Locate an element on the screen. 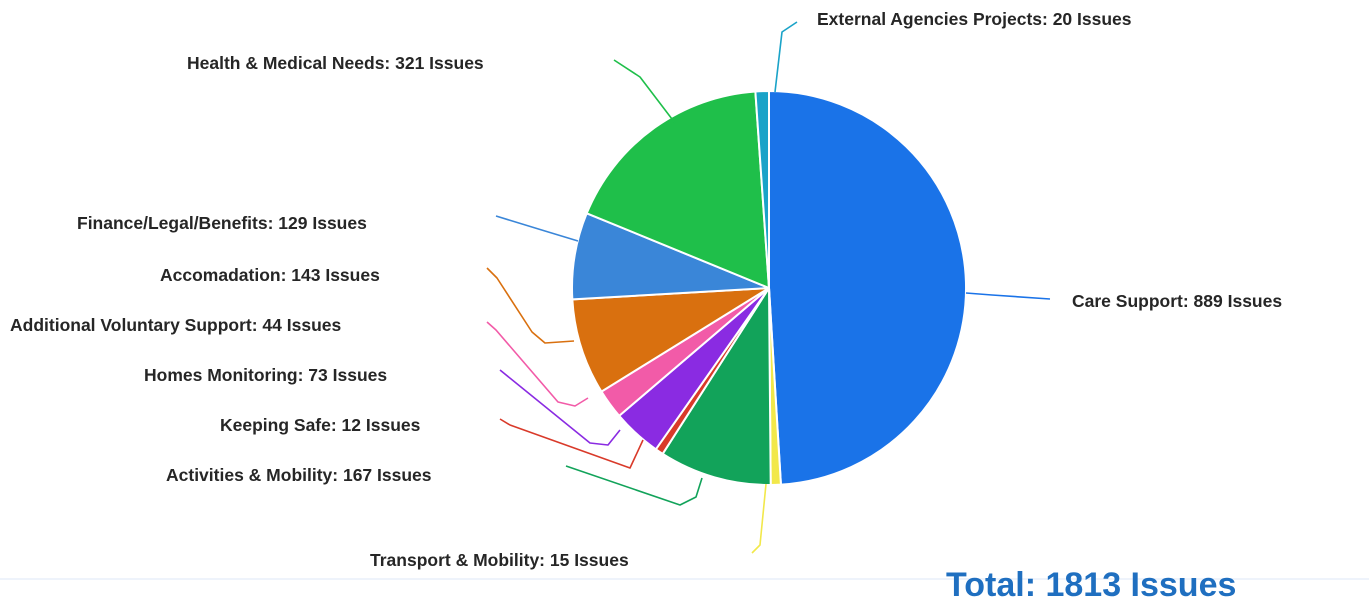 This screenshot has width=1369, height=607. slice-label: Care Support: 889 Issues is located at coordinates (1177, 301).